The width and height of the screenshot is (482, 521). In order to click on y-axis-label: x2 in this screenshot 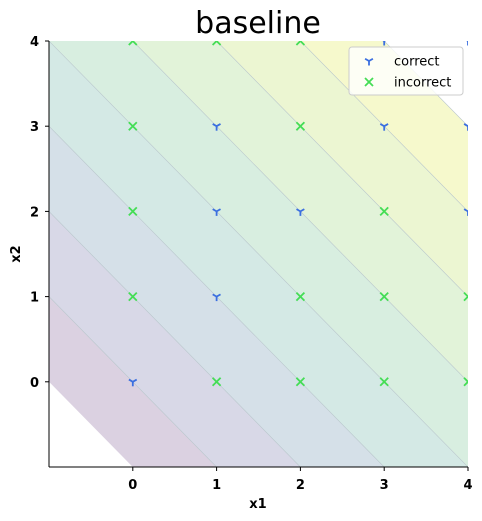, I will do `click(16, 253)`.